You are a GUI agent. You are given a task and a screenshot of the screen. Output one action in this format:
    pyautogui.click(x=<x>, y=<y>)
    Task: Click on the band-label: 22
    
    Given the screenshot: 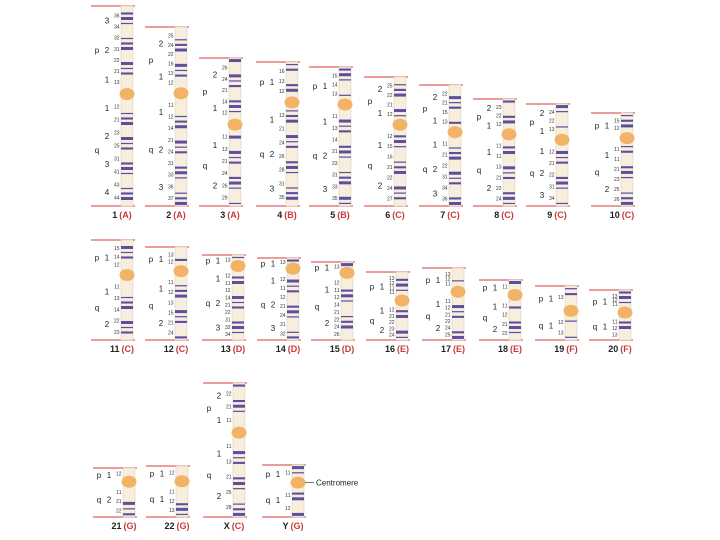 What is the action you would take?
    pyautogui.click(x=229, y=394)
    